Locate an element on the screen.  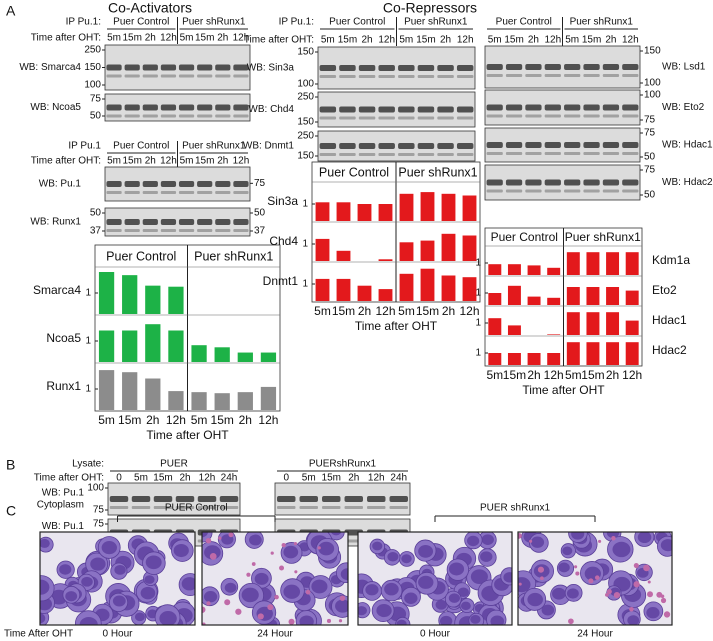
section-title: Co-Repressors is located at coordinates (430, 8).